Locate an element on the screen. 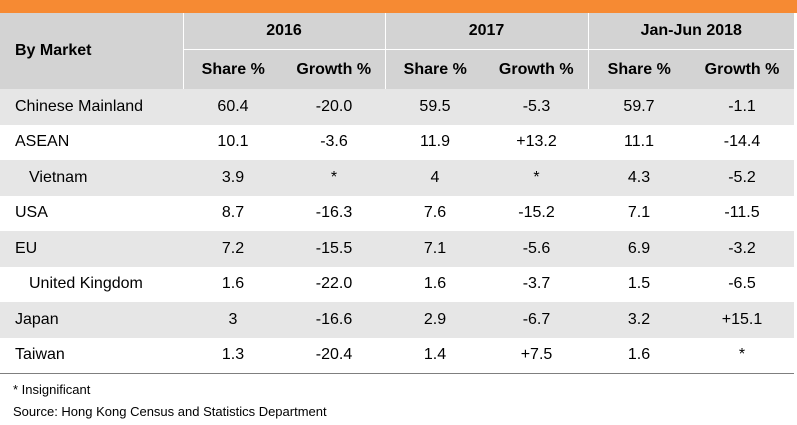 This screenshot has width=797, height=425. share-cell: 4.3 is located at coordinates (639, 178).